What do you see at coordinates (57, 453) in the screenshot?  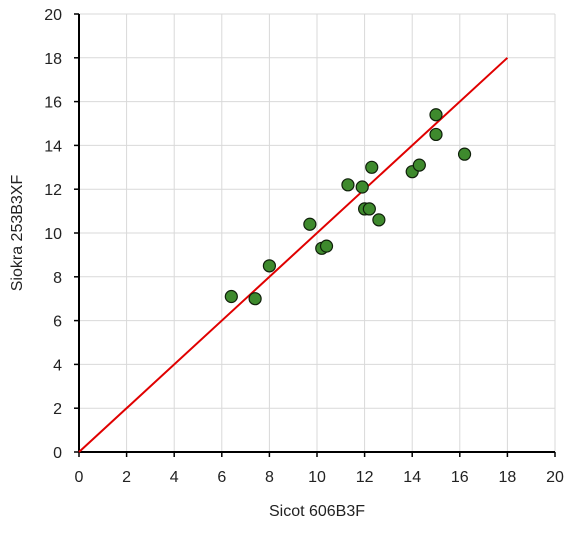 I see `y-tick-label: 0` at bounding box center [57, 453].